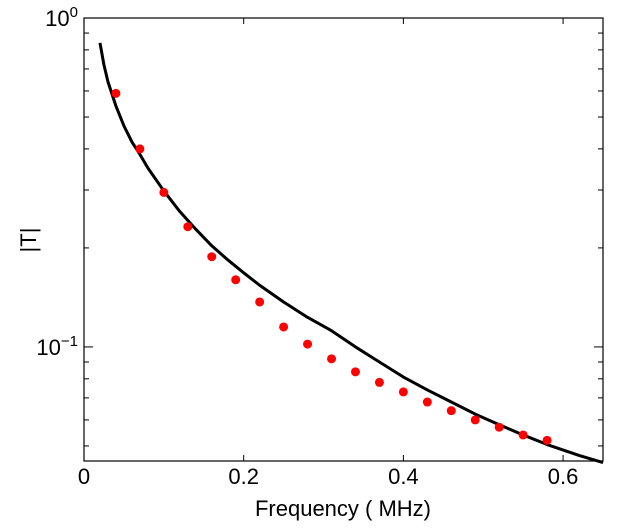 The width and height of the screenshot is (623, 529). Describe the element at coordinates (28, 240) in the screenshot. I see `y-axis-label: |T|` at that location.